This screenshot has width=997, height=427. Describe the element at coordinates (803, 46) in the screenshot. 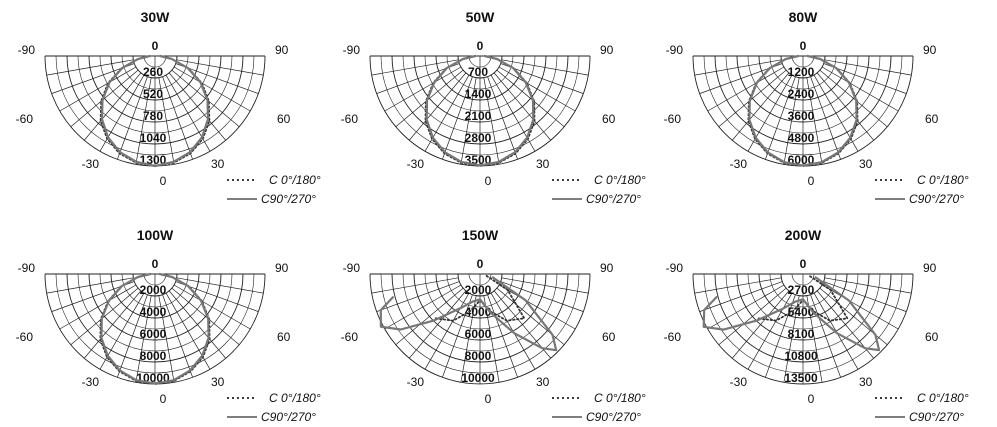

I see `zero-label: 0` at that location.